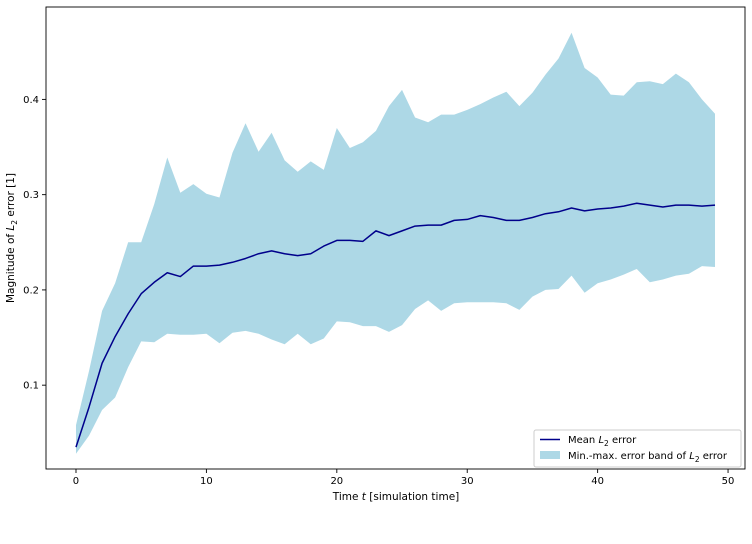 This screenshot has width=752, height=544. Describe the element at coordinates (31, 290) in the screenshot. I see `y-tick-label: 0.2` at that location.